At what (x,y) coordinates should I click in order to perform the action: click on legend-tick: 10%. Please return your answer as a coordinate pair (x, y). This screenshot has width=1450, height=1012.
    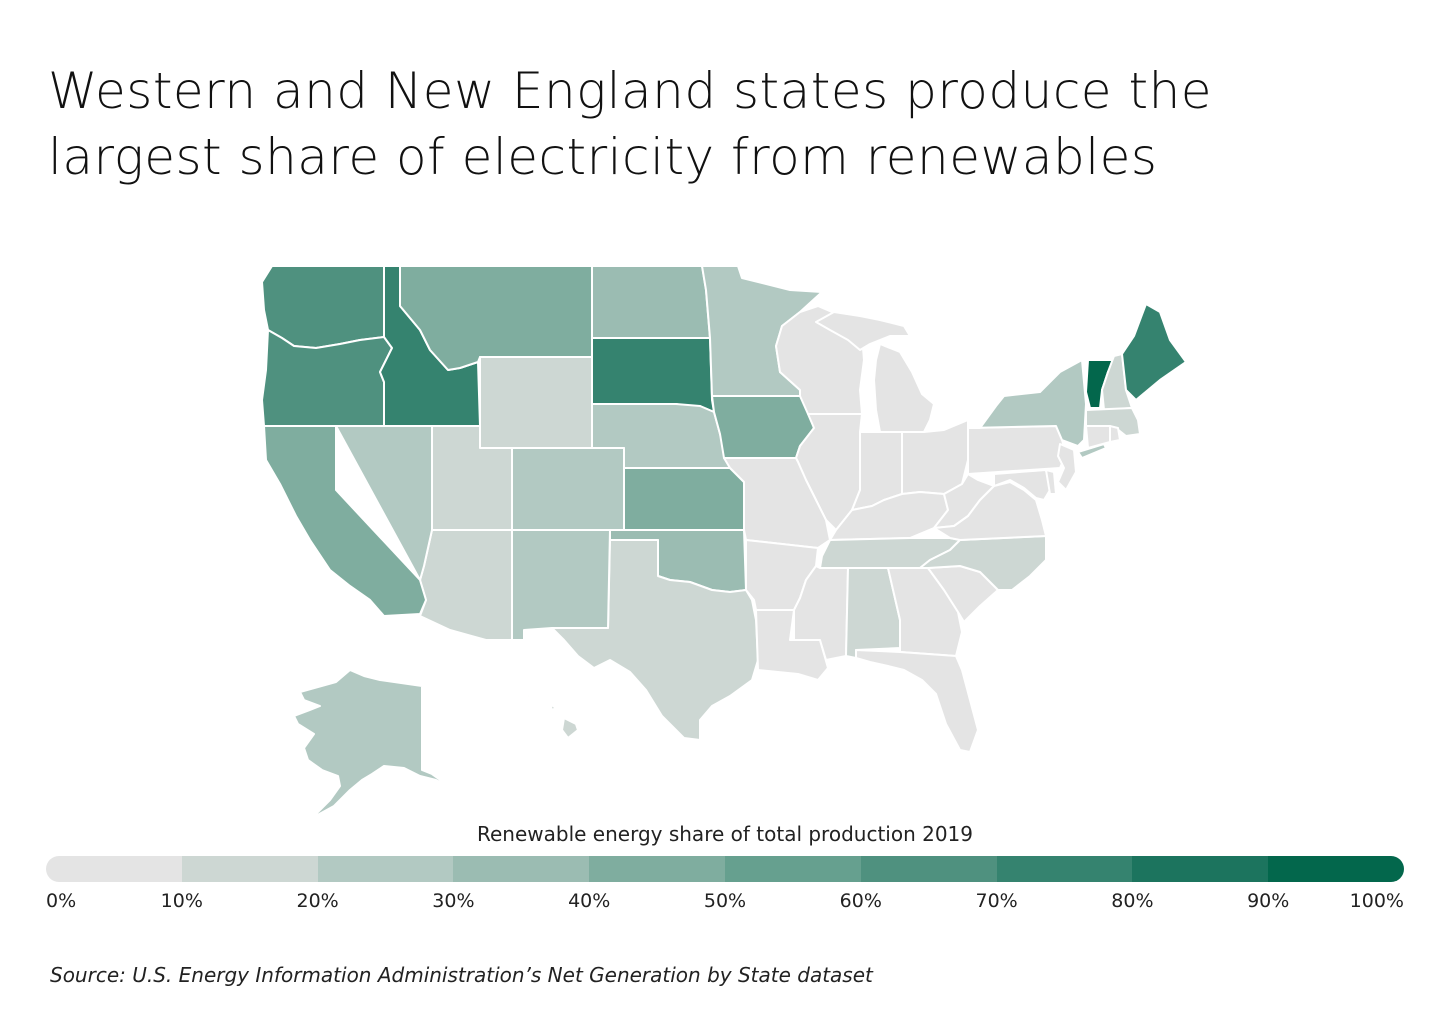
    Looking at the image, I should click on (181, 901).